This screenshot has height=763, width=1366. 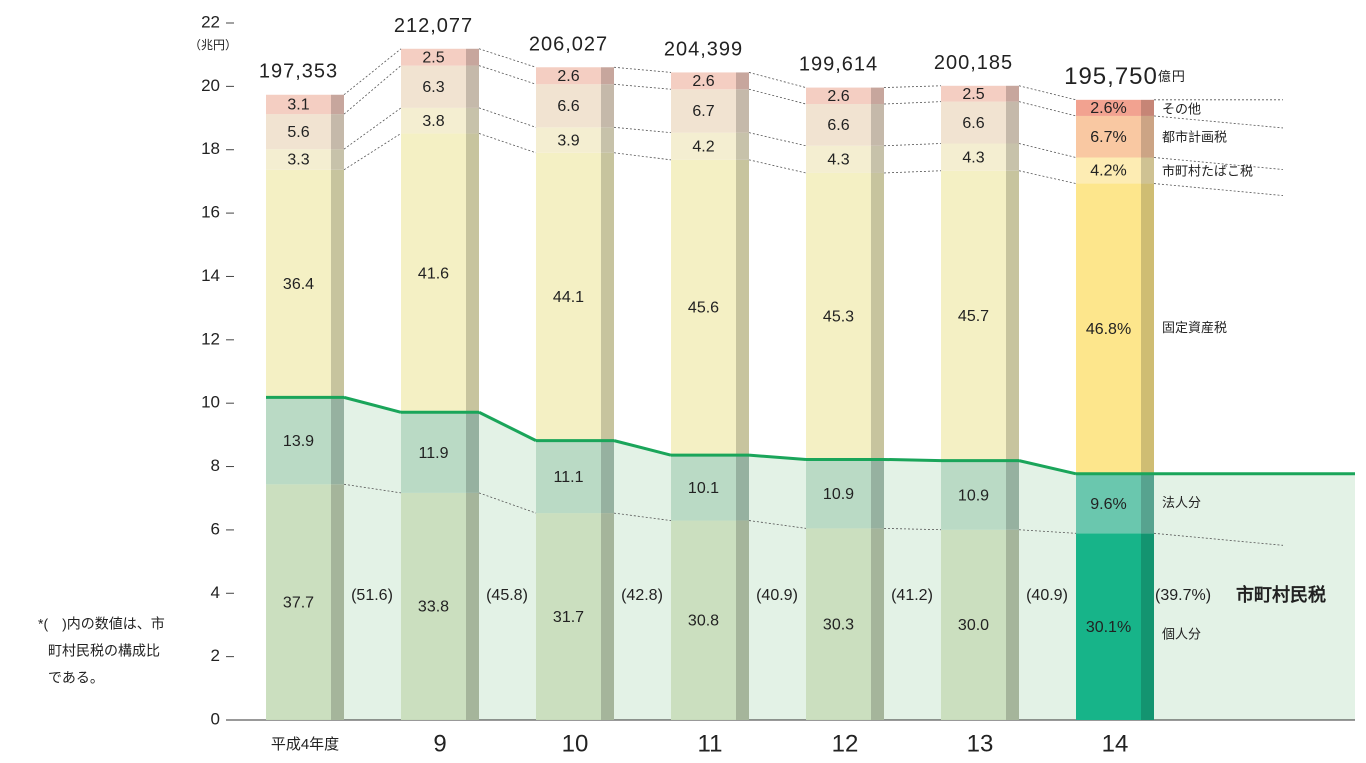 What do you see at coordinates (777, 595) in the screenshot?
I see `share-label: (40.9)` at bounding box center [777, 595].